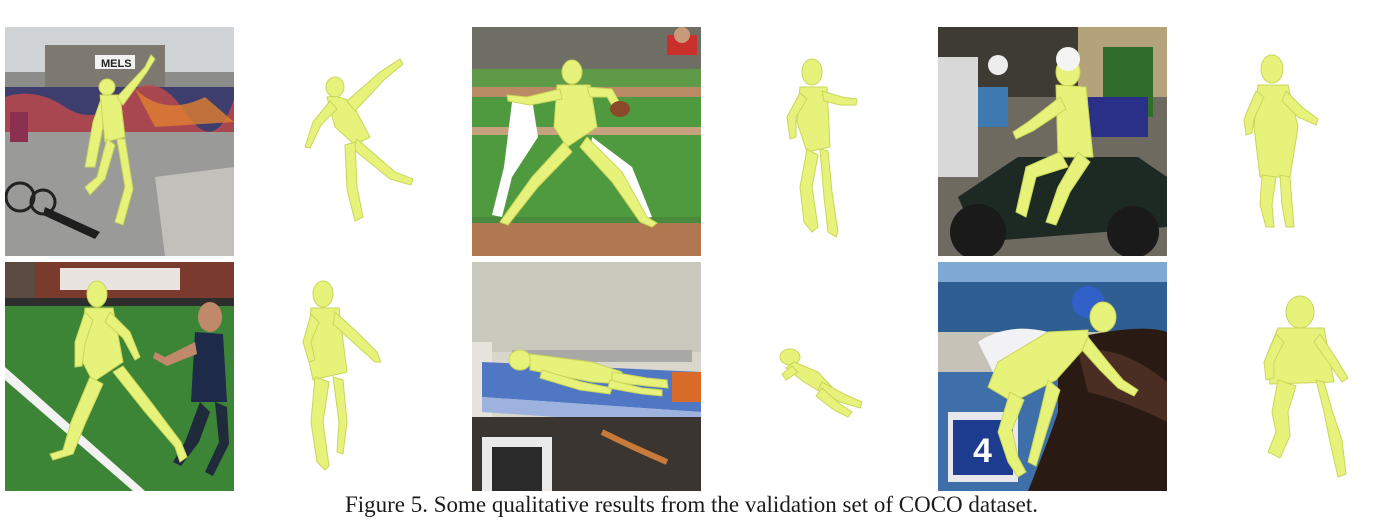  What do you see at coordinates (119, 141) in the screenshot?
I see `photo-skateboarder: MELS` at bounding box center [119, 141].